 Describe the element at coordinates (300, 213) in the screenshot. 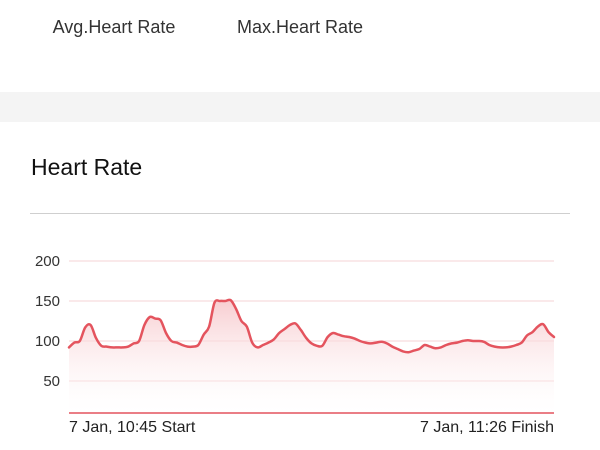

I see `title-divider` at that location.